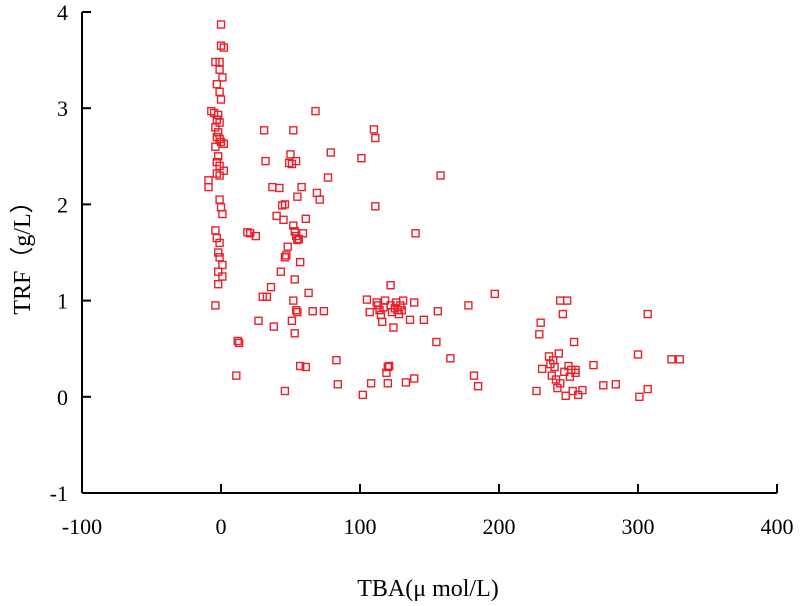 Image resolution: width=804 pixels, height=606 pixels. Describe the element at coordinates (62, 301) in the screenshot. I see `y-tick-label: 1` at that location.